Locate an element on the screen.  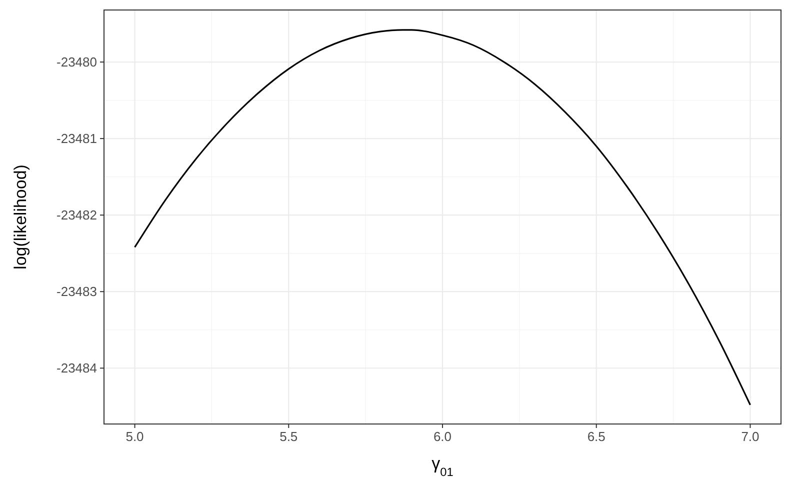
y-tick-label: -23482 is located at coordinates (76, 215).